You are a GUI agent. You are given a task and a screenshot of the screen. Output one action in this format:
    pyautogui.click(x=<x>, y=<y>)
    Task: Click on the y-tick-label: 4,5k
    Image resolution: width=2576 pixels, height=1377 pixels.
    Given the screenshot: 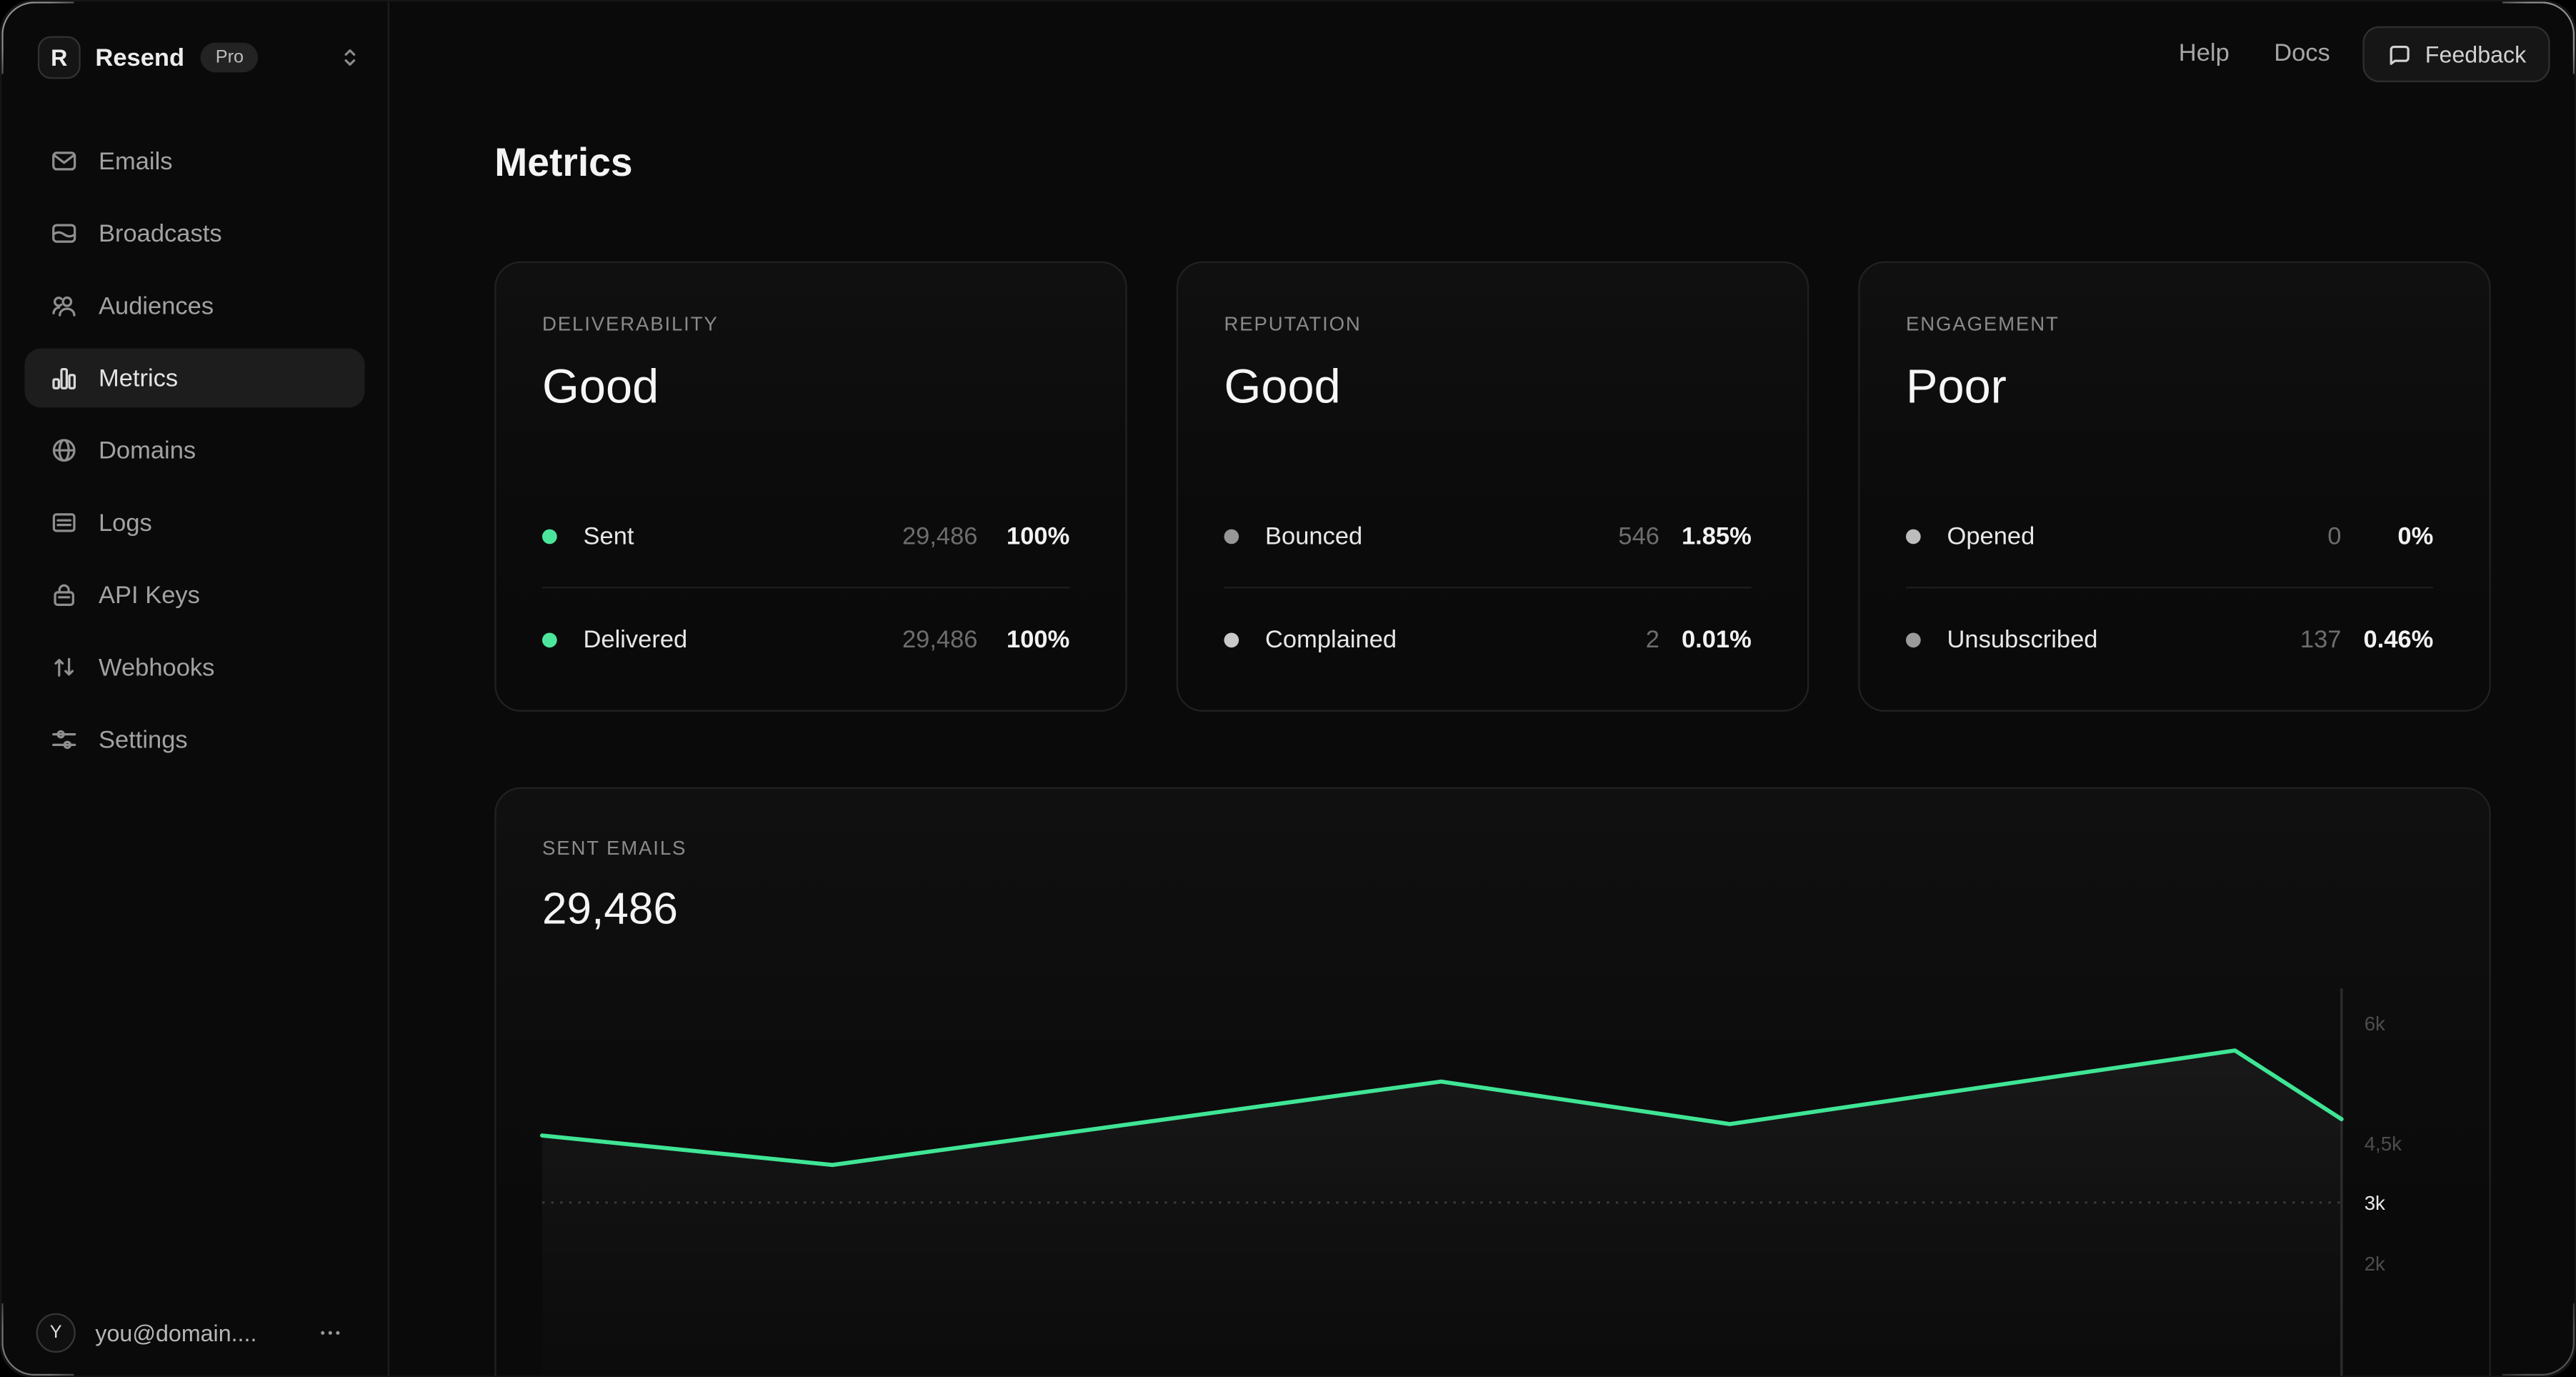 What is the action you would take?
    pyautogui.click(x=2383, y=1143)
    